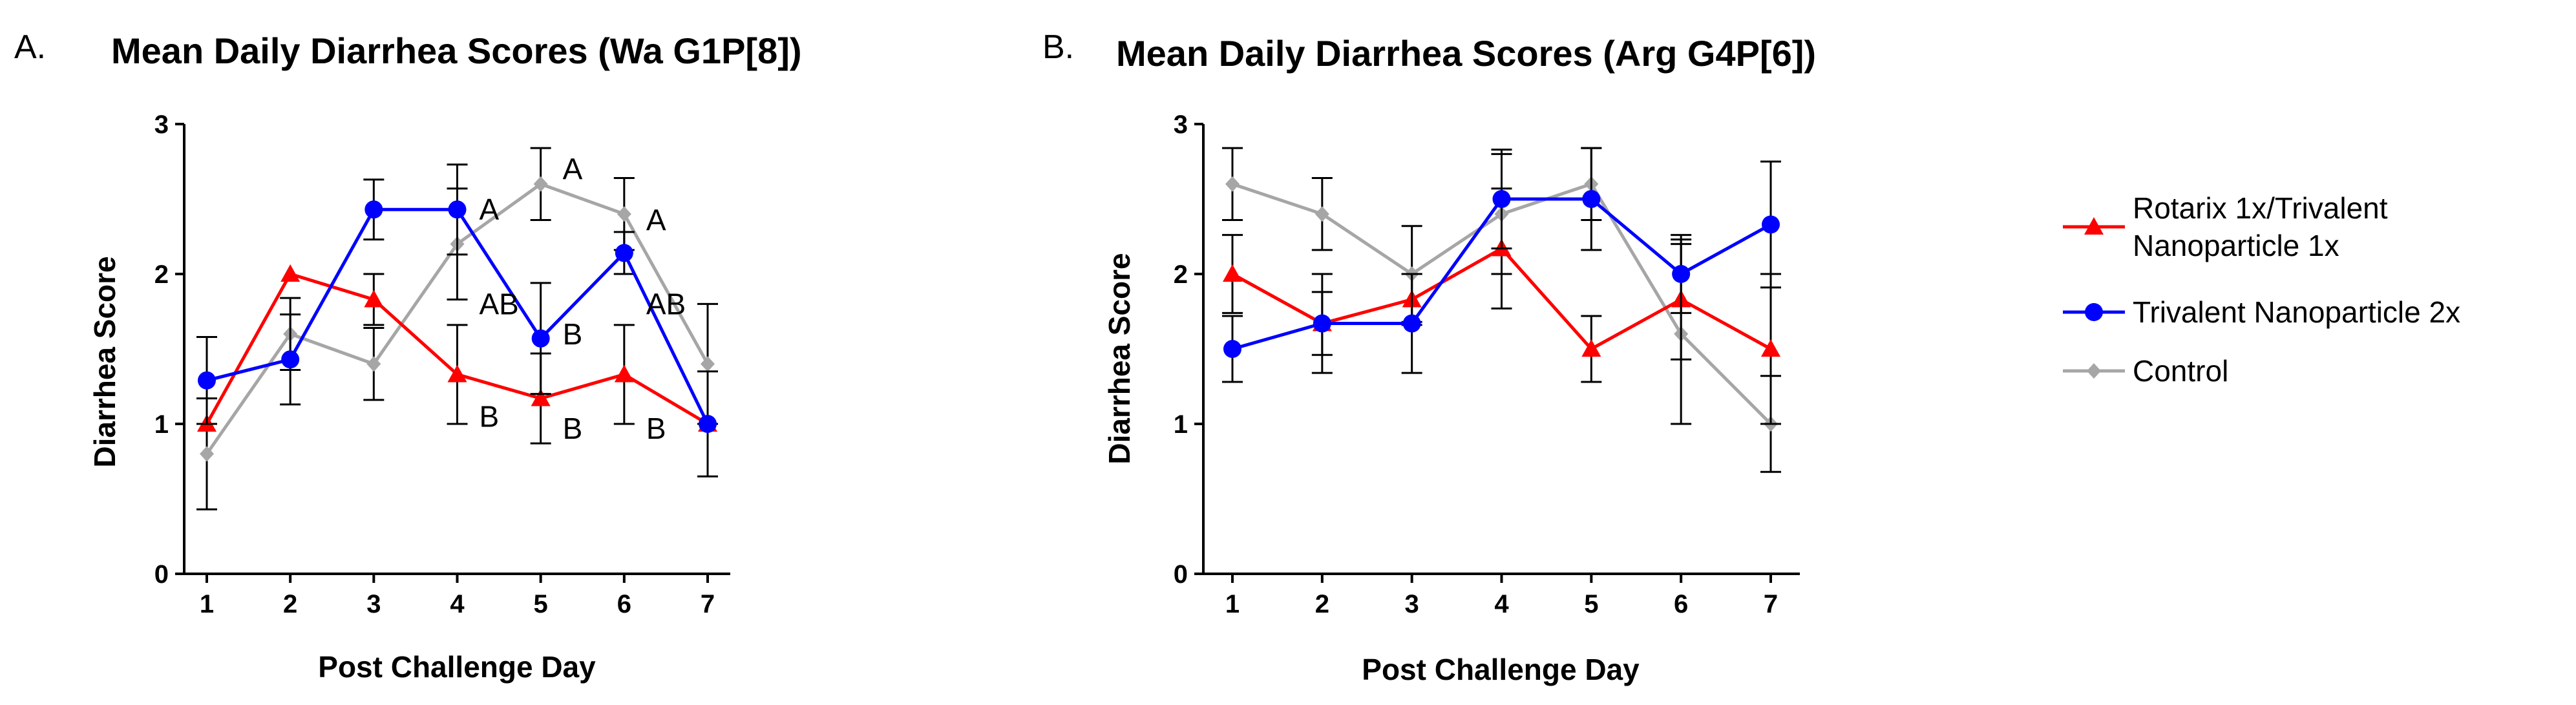 The image size is (2576, 705). What do you see at coordinates (541, 604) in the screenshot?
I see `panel-a-x-tick-label: 5` at bounding box center [541, 604].